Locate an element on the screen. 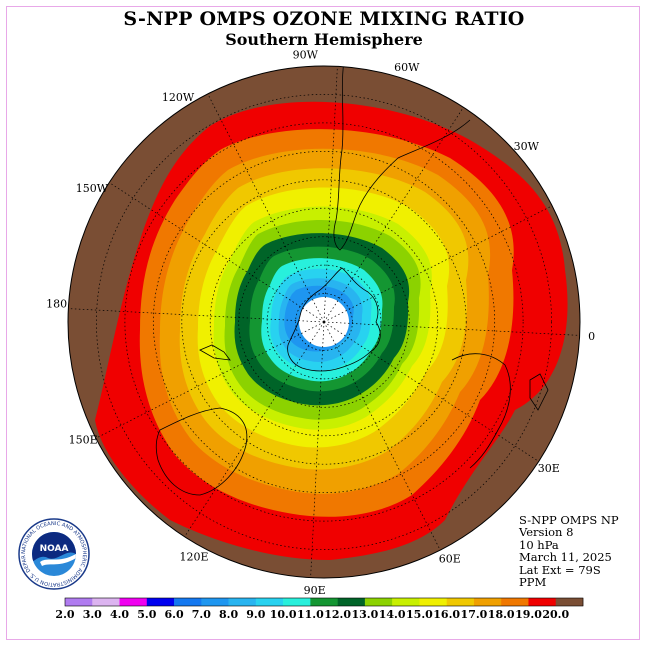 The image size is (648, 648). info-instrument: S-NPP OMPS NP is located at coordinates (569, 520).